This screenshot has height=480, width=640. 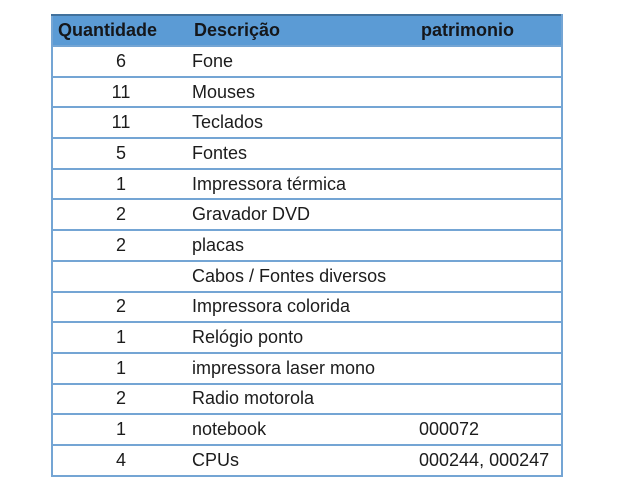 I want to click on cell-descricao: Relógio ponto, so click(x=302, y=338).